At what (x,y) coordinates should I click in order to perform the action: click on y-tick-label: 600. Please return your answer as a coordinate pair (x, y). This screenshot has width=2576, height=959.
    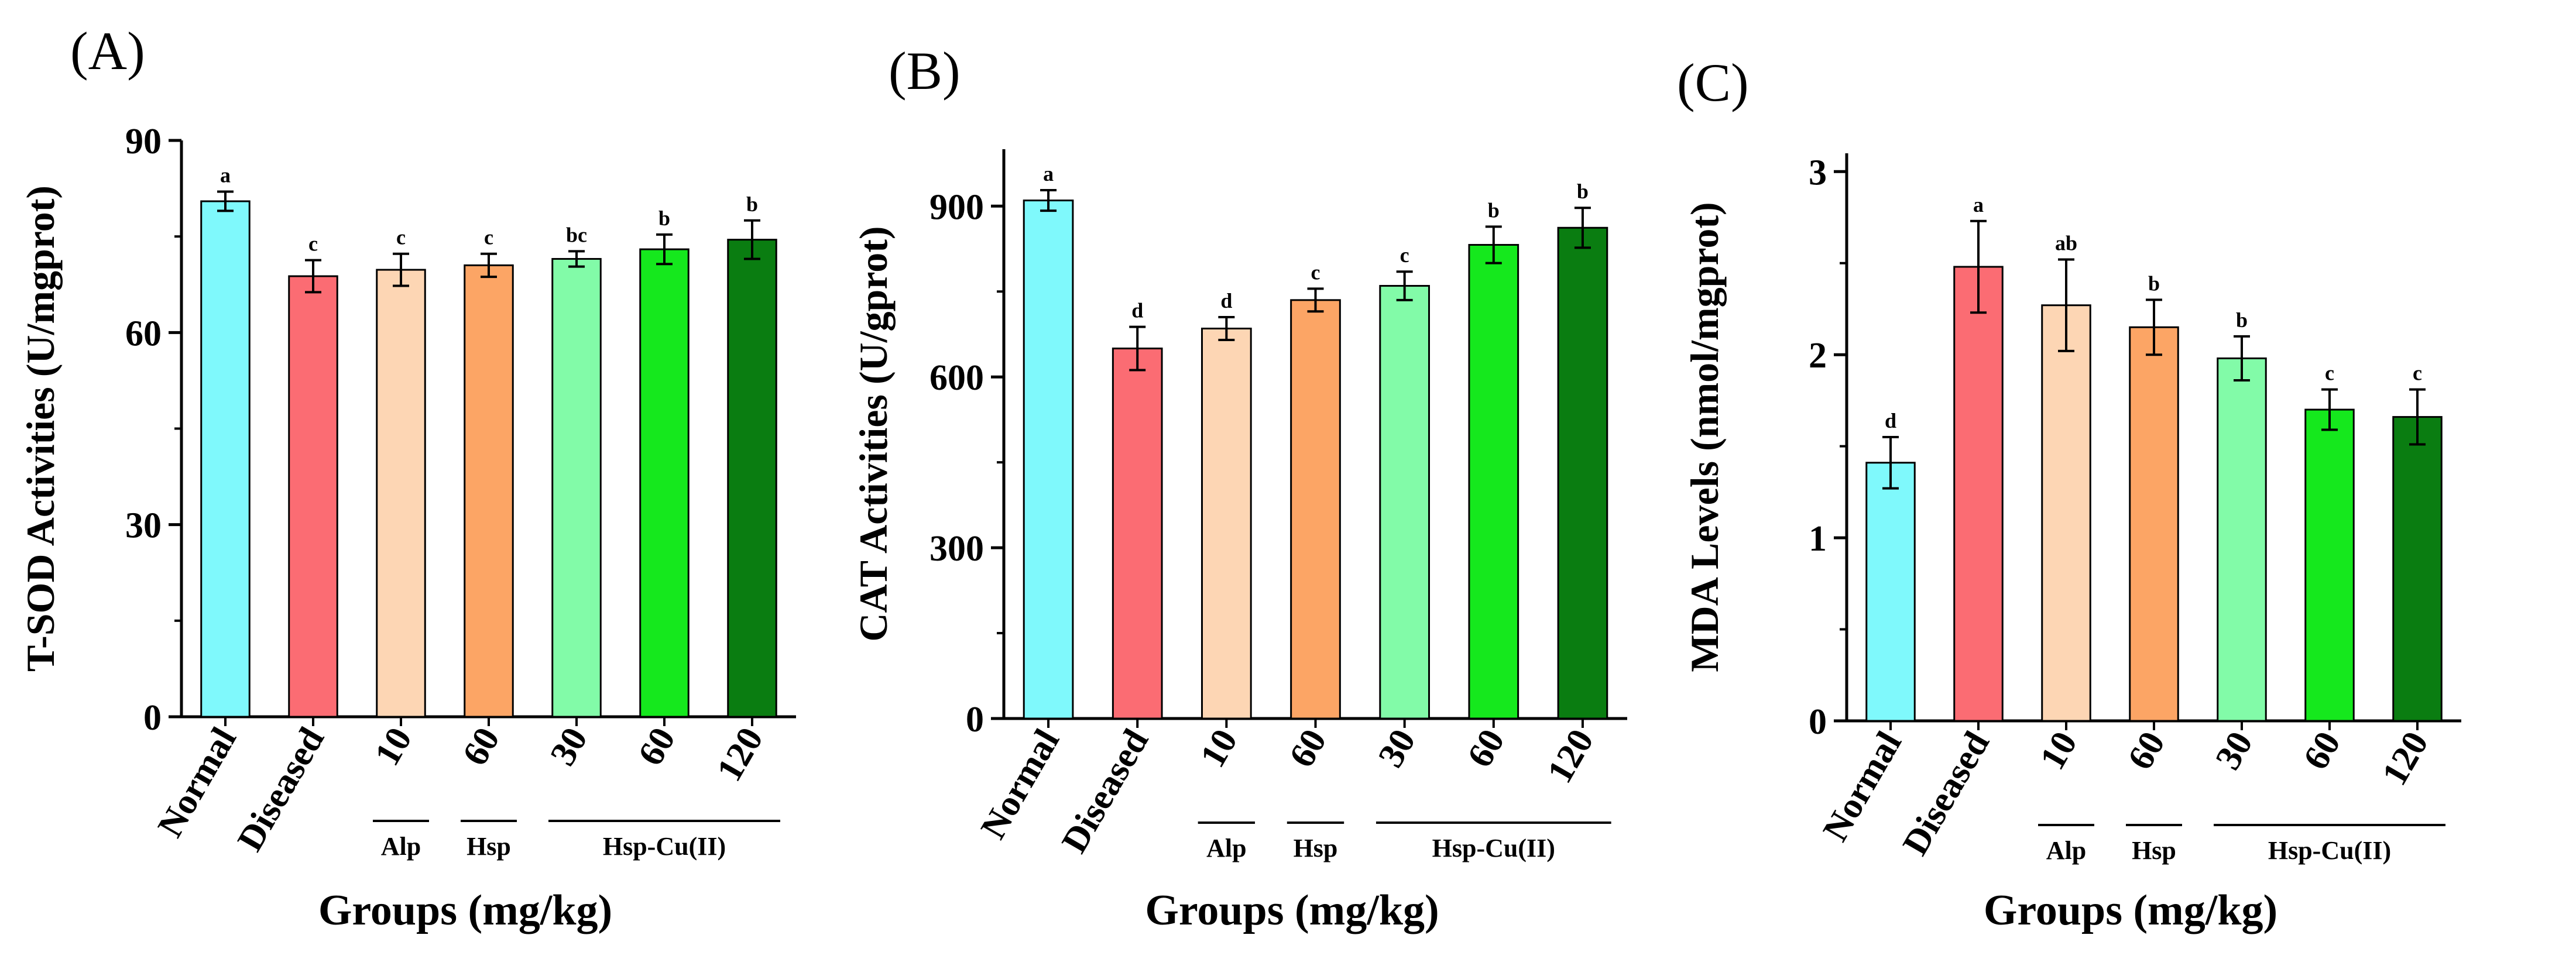
    Looking at the image, I should click on (956, 378).